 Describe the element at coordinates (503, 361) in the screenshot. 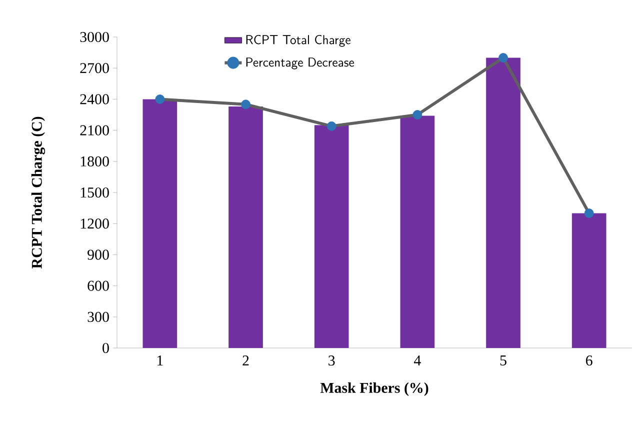

I see `x-tick-label: 5` at that location.